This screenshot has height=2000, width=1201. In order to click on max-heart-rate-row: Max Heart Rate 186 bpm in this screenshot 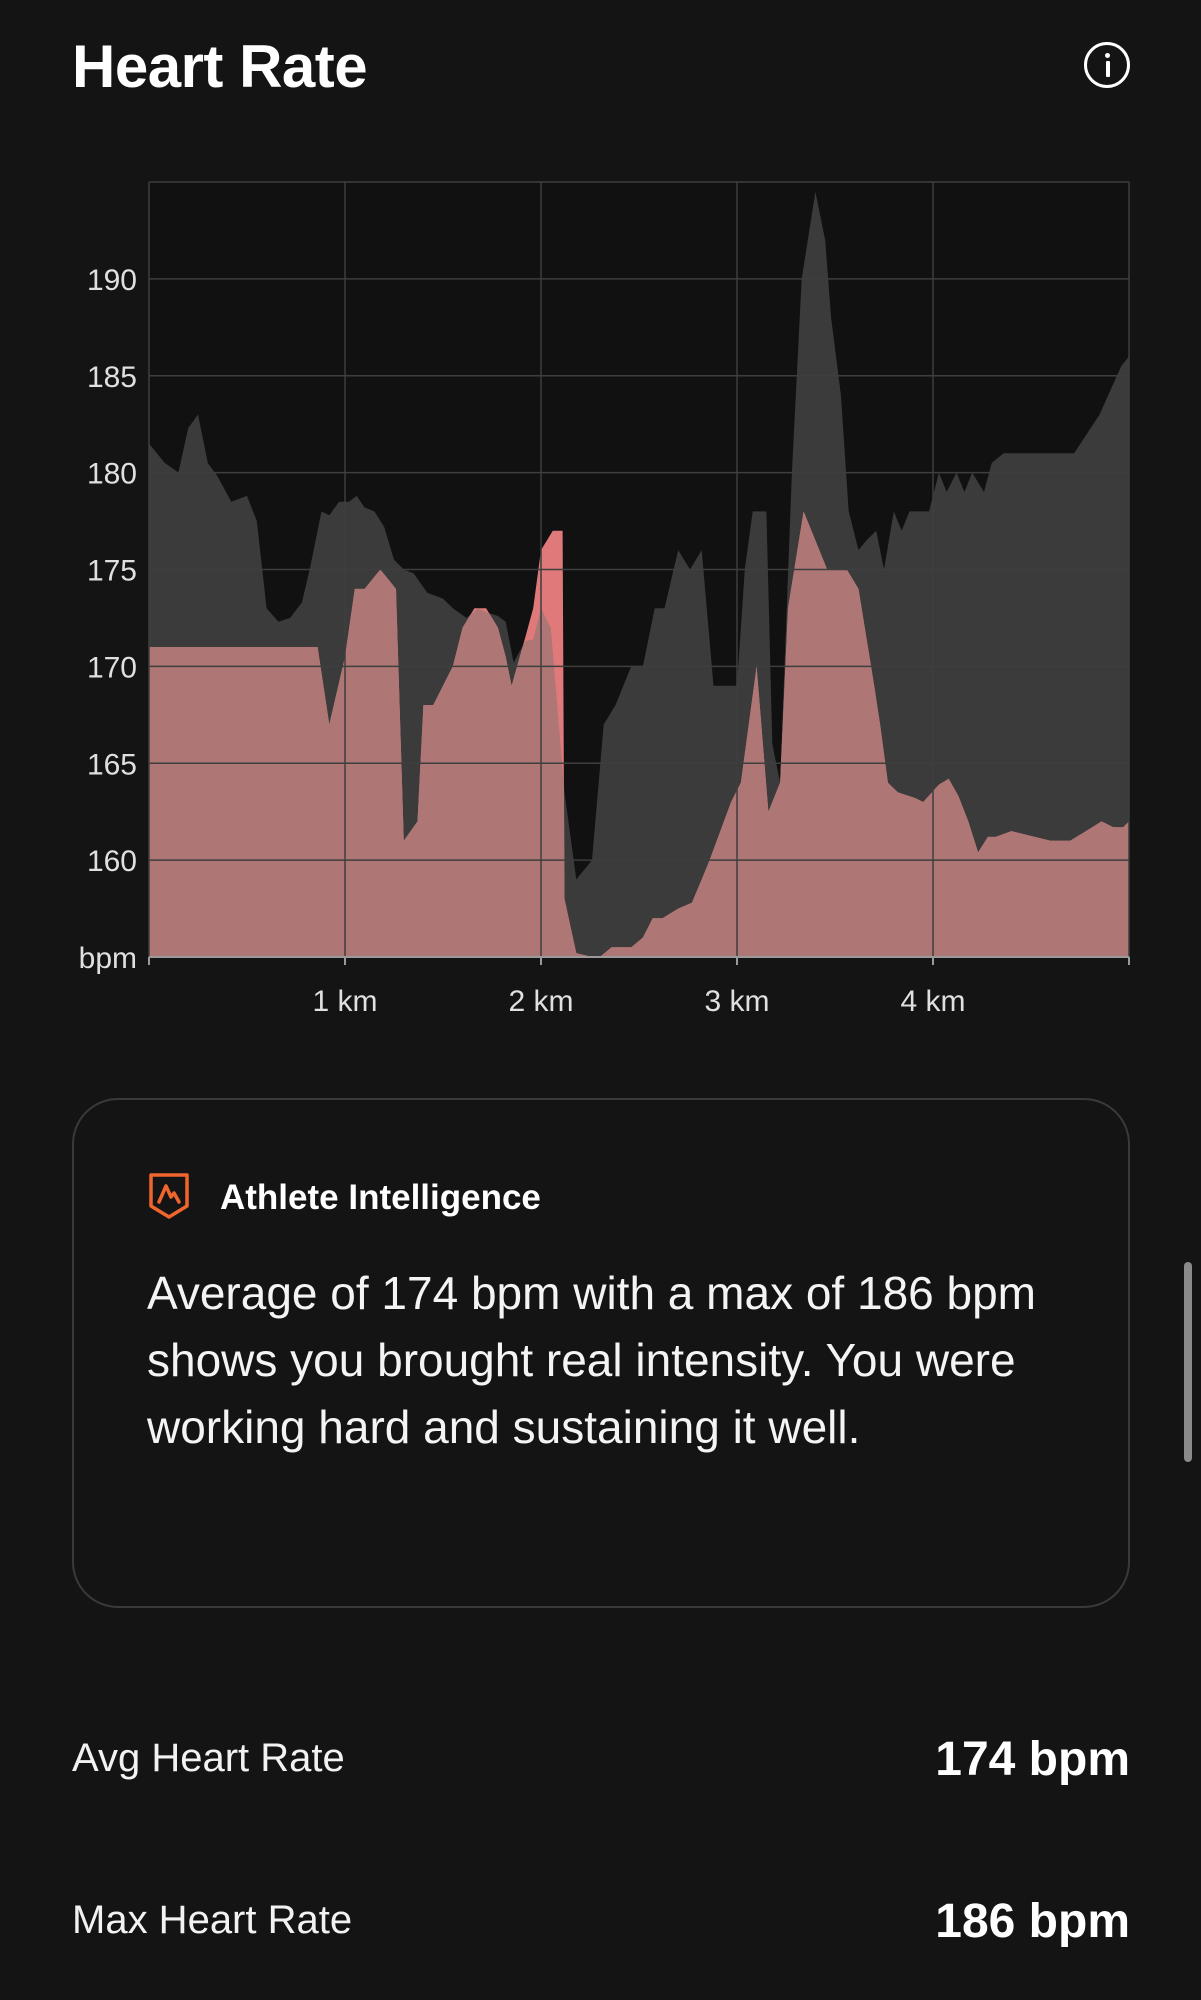, I will do `click(601, 1926)`.